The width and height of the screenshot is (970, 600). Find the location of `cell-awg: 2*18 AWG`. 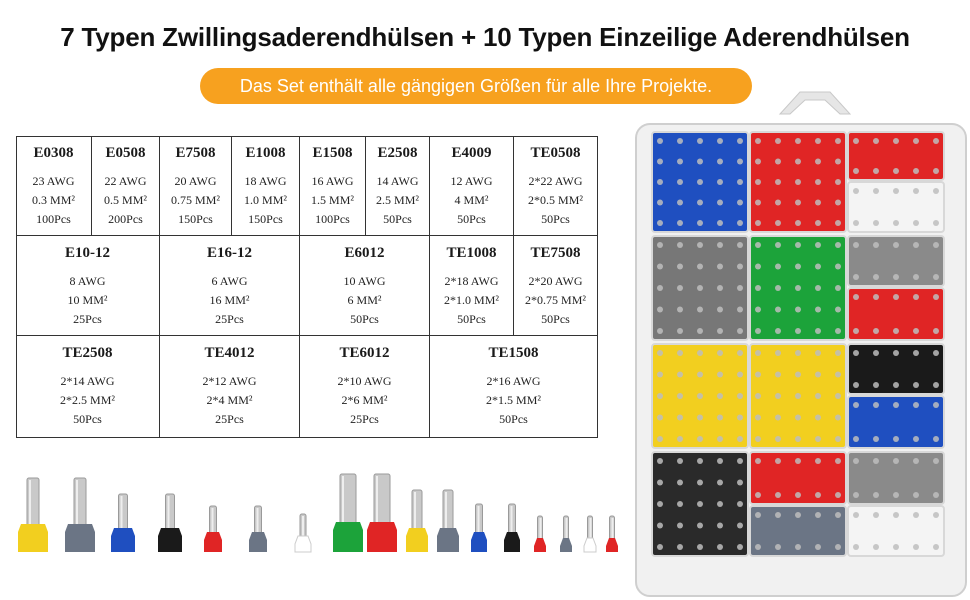

cell-awg: 2*18 AWG is located at coordinates (471, 281).